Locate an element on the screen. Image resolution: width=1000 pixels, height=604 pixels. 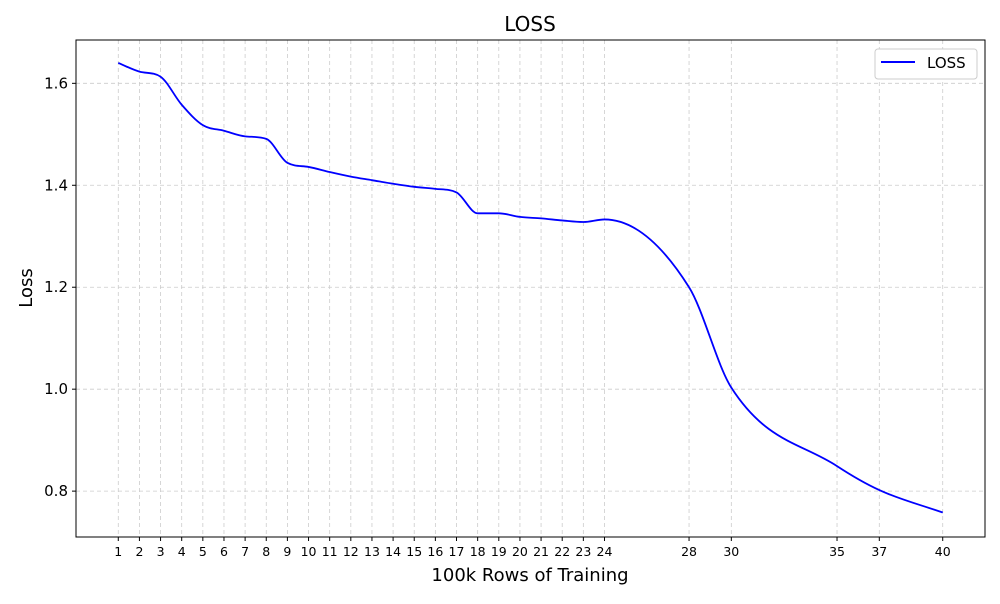
y-tick-label: 0.8 is located at coordinates (56, 491).